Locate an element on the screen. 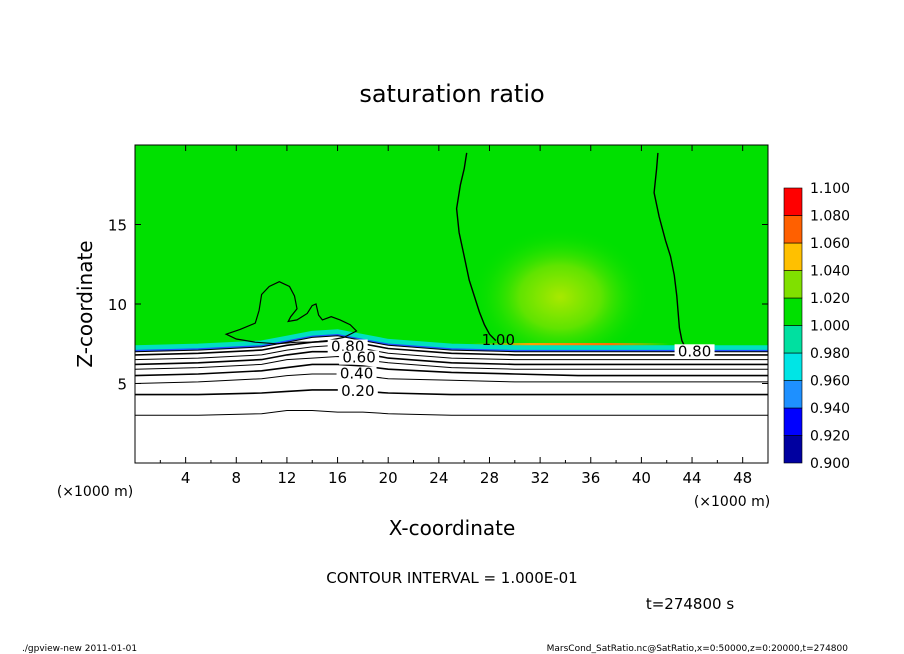 The image size is (904, 654). y-axis-label: Z-coordinate is located at coordinates (85, 303).